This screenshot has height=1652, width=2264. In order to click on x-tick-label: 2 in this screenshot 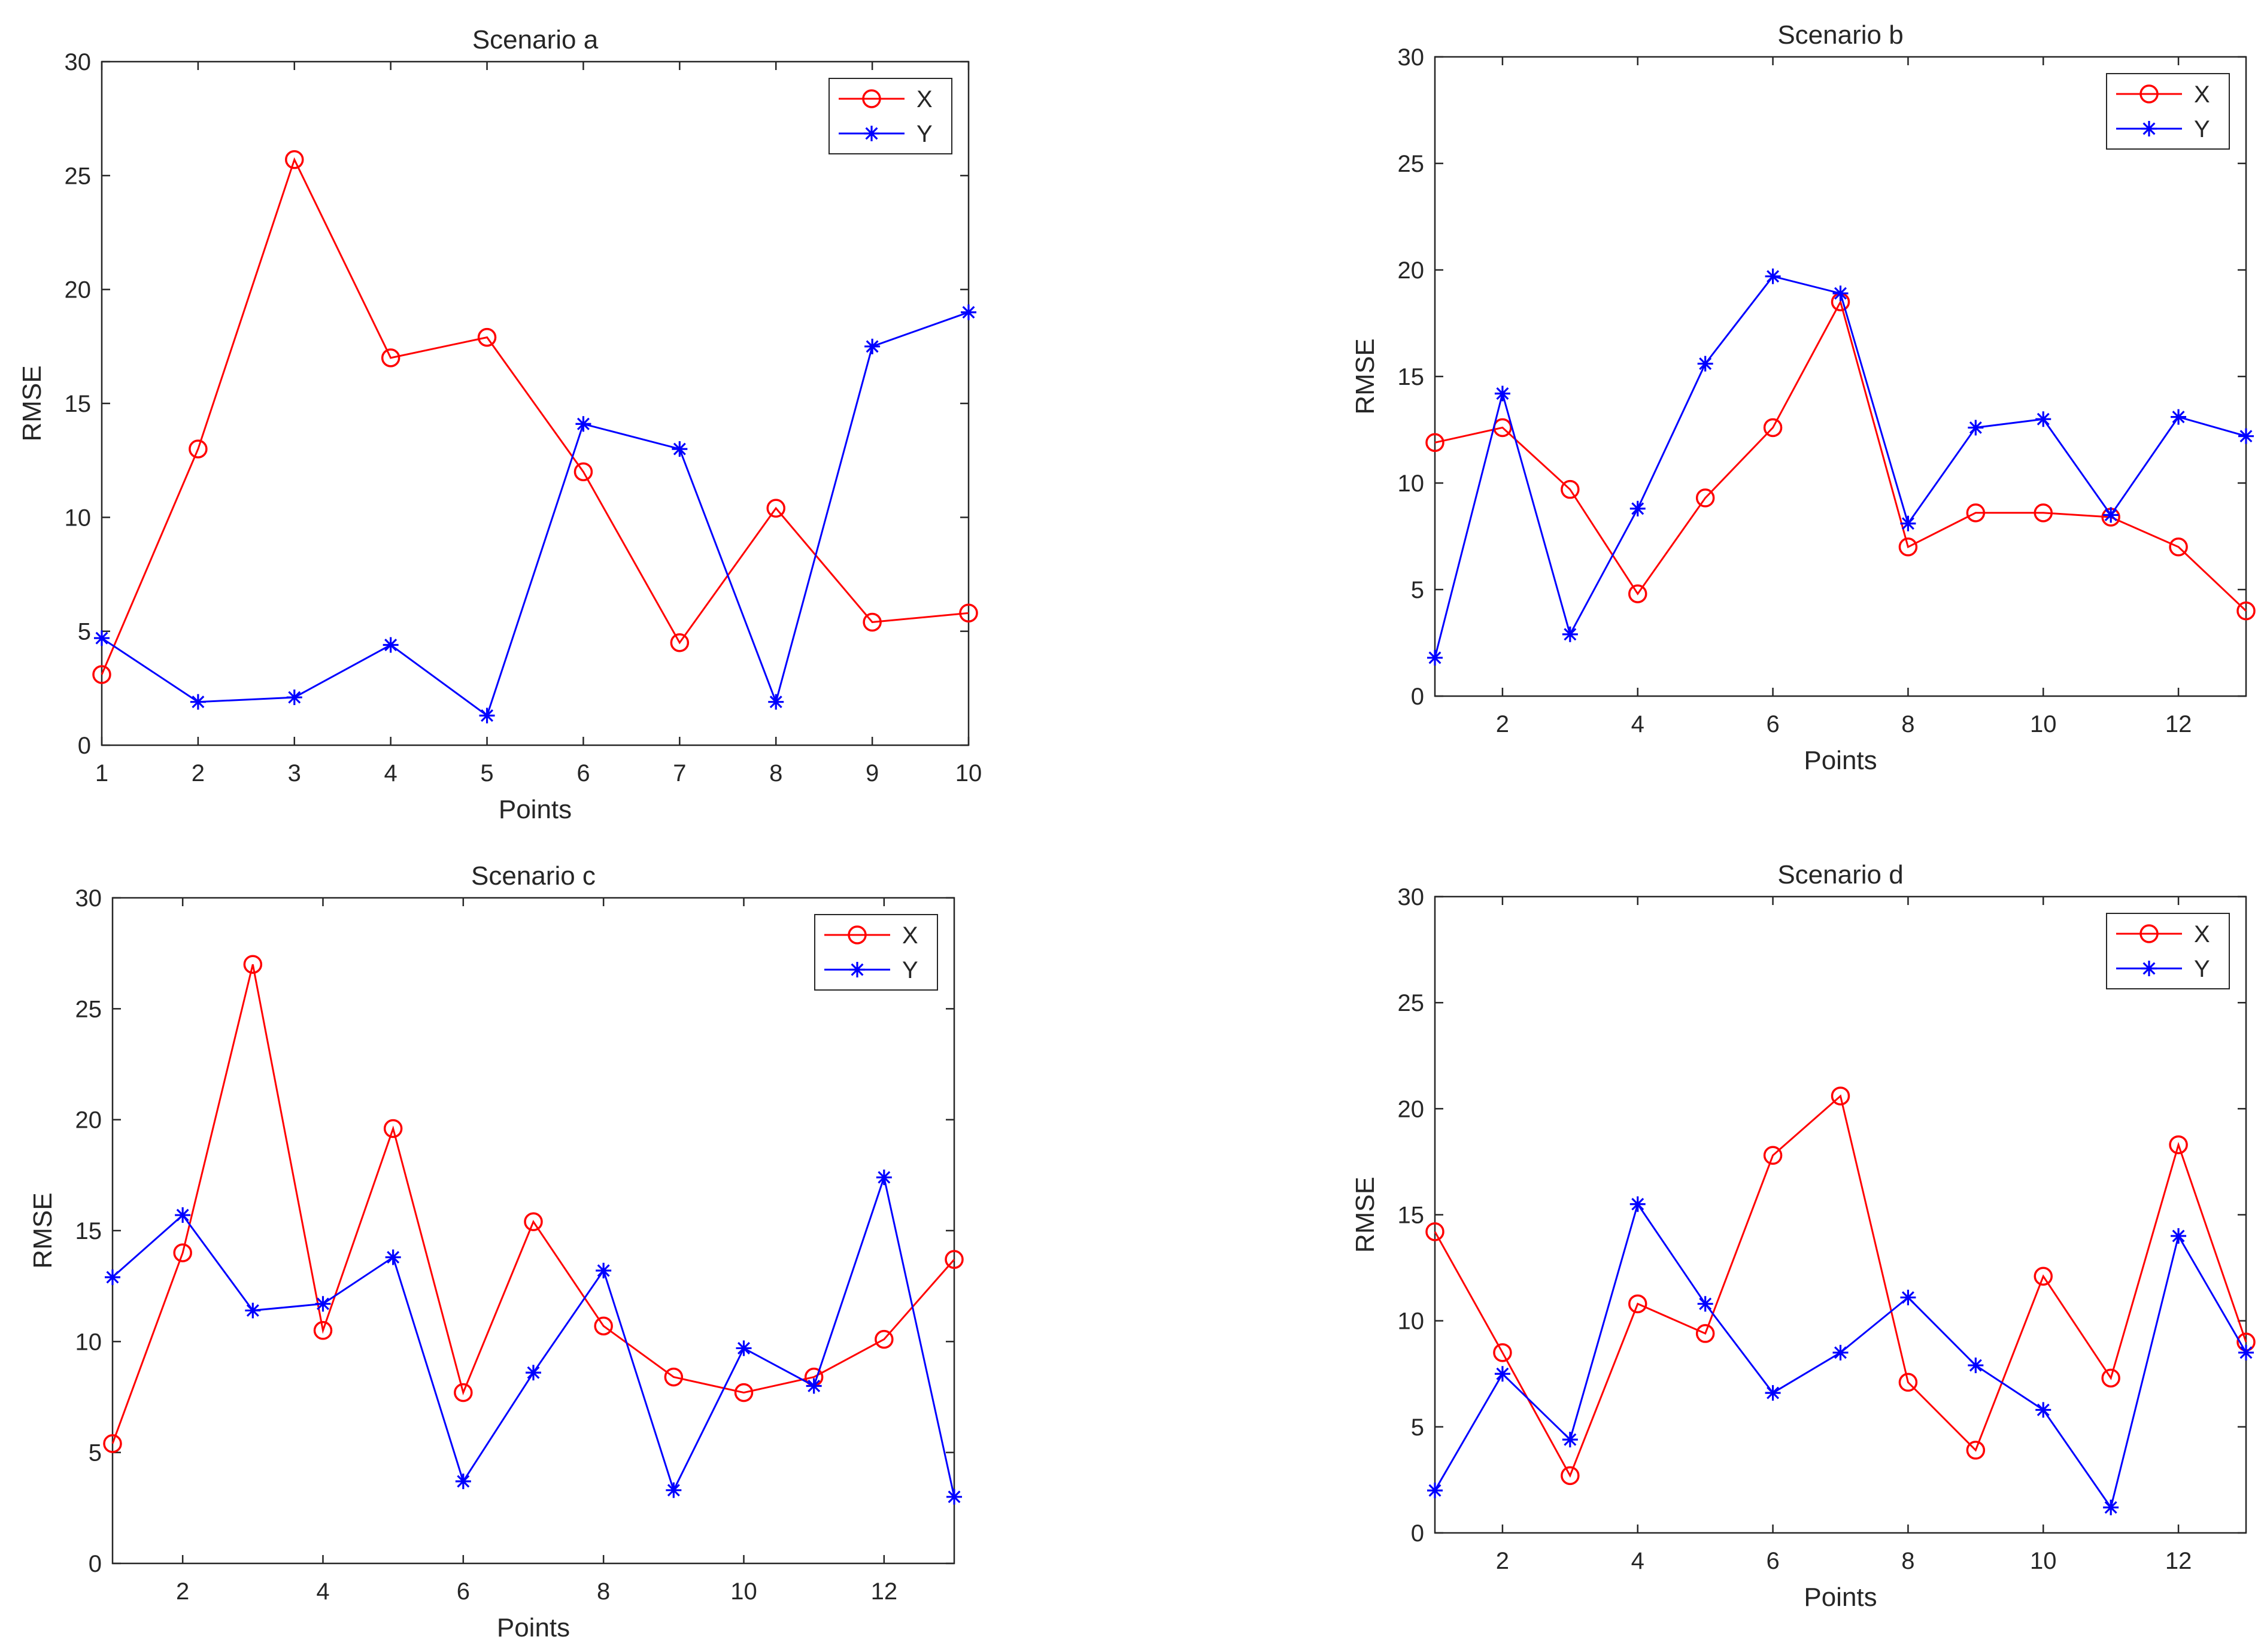, I will do `click(183, 1591)`.